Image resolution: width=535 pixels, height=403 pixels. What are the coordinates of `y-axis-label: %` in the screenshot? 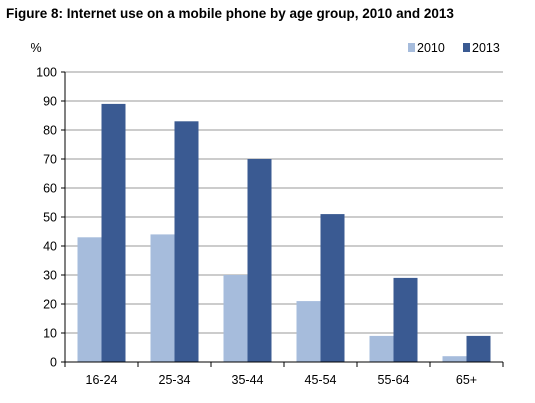 It's located at (35, 48).